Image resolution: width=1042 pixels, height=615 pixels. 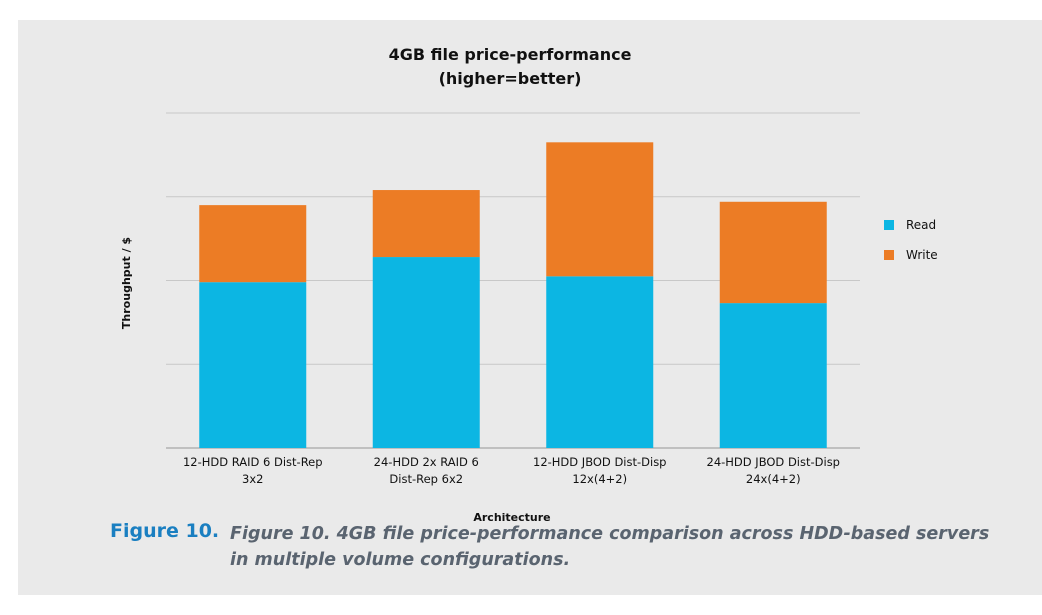 What do you see at coordinates (773, 479) in the screenshot?
I see `x-tick-label: 24x(4+2)` at bounding box center [773, 479].